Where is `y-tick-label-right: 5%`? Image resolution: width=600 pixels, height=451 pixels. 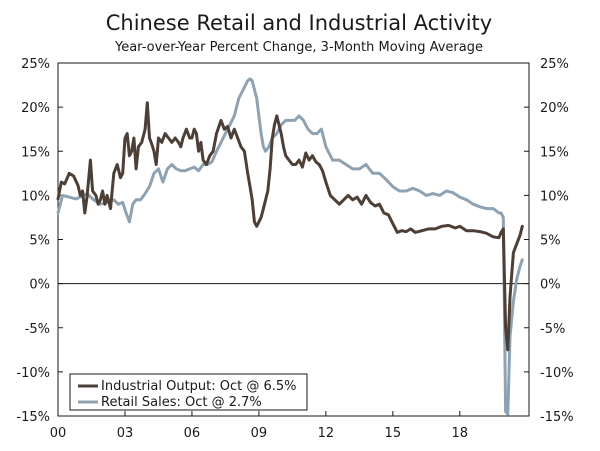 y-tick-label-right: 5% is located at coordinates (550, 241).